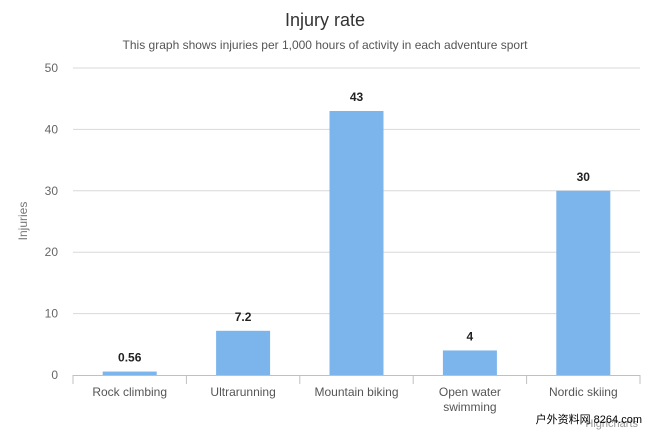  I want to click on x-tick-label: Mountain biking, so click(356, 392).